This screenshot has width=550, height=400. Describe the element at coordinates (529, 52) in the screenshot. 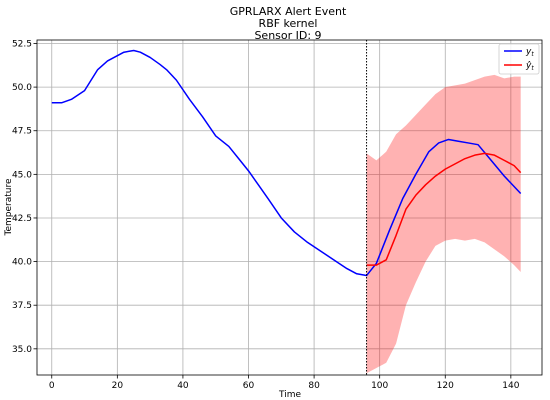

I see `legend-label-y: yt` at that location.